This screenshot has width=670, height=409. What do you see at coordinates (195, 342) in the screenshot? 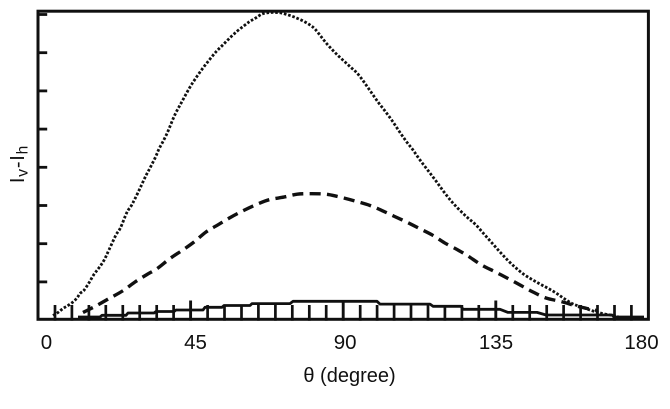
I see `svg-text: 45` at bounding box center [195, 342].